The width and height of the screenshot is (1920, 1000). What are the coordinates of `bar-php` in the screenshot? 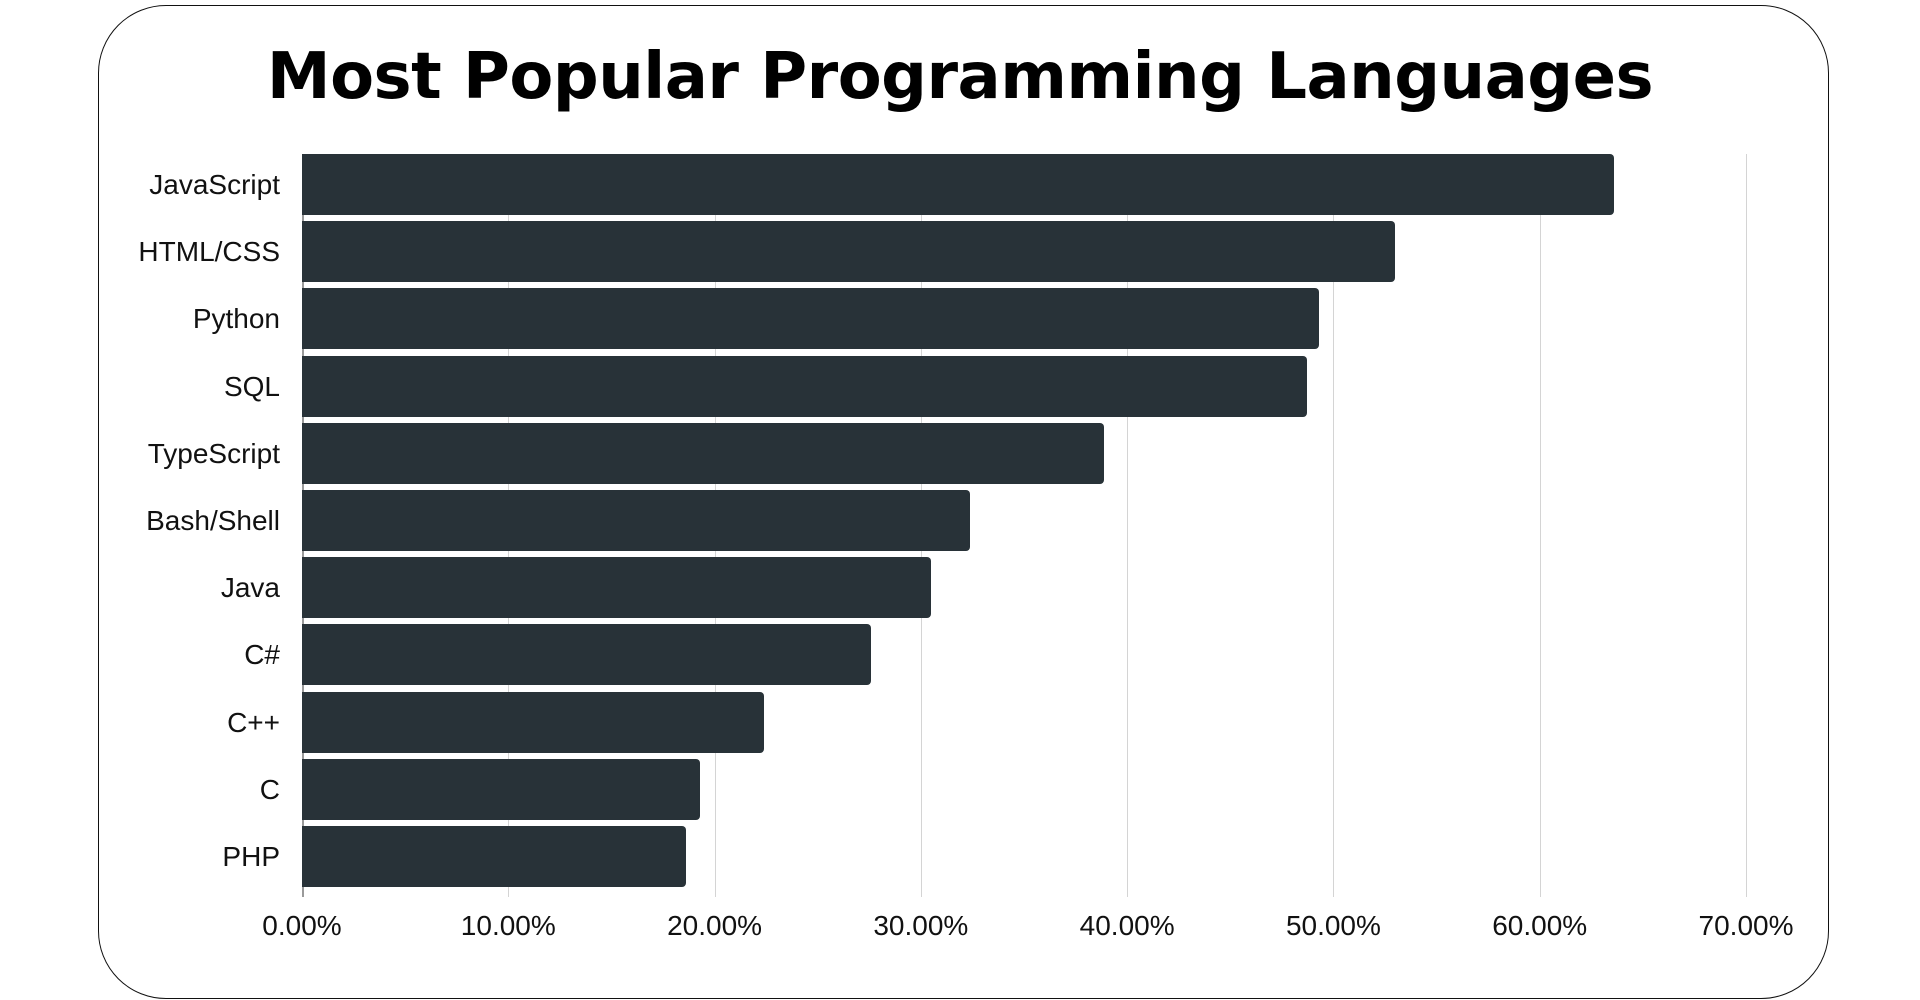 It's located at (494, 856).